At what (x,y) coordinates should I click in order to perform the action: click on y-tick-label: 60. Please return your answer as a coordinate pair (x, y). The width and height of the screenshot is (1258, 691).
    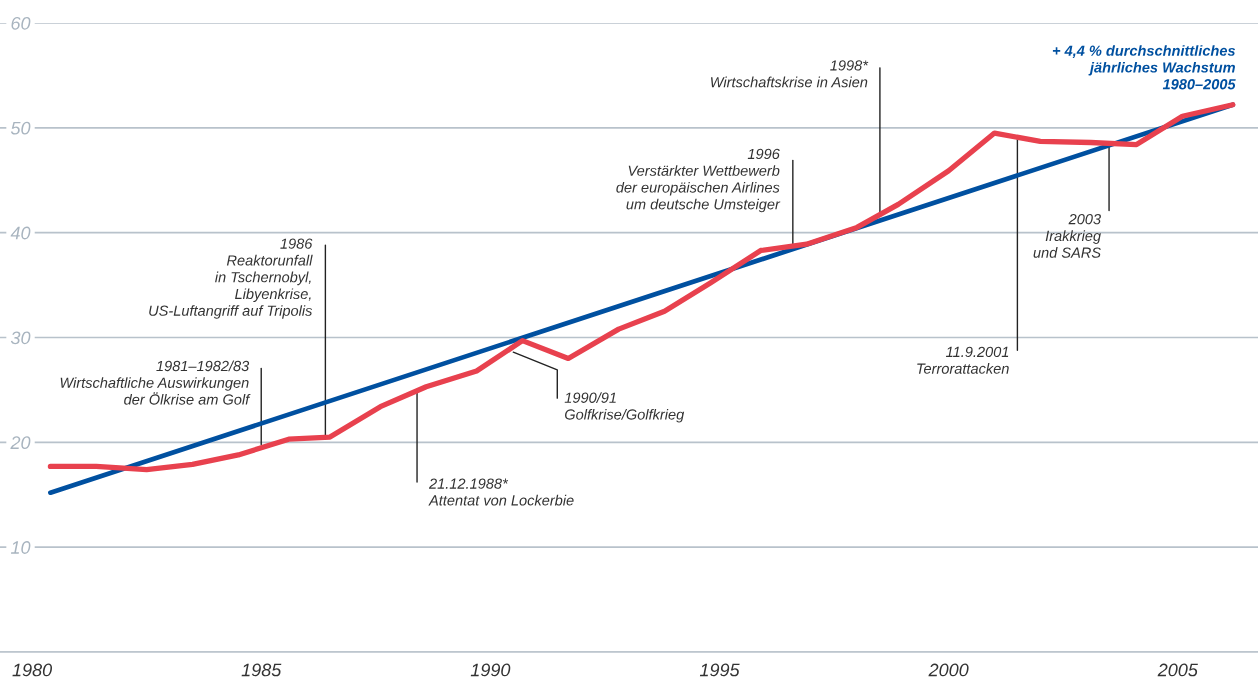
    Looking at the image, I should click on (21, 23).